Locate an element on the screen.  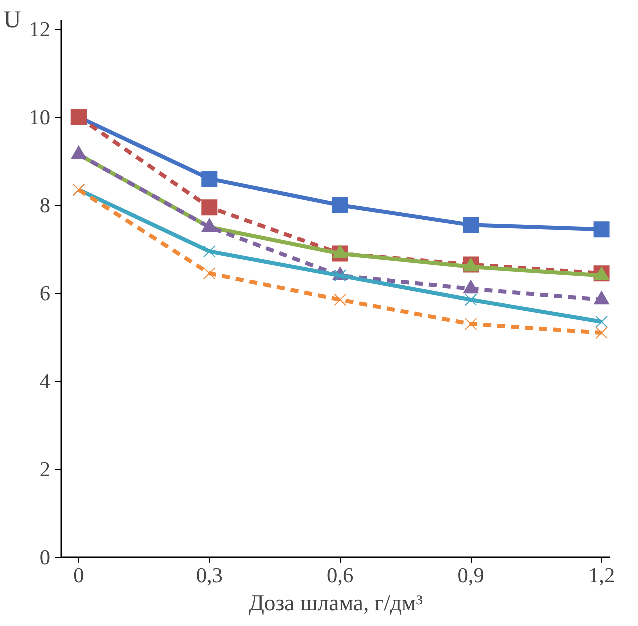
y-tick-label: 6 is located at coordinates (45, 293).